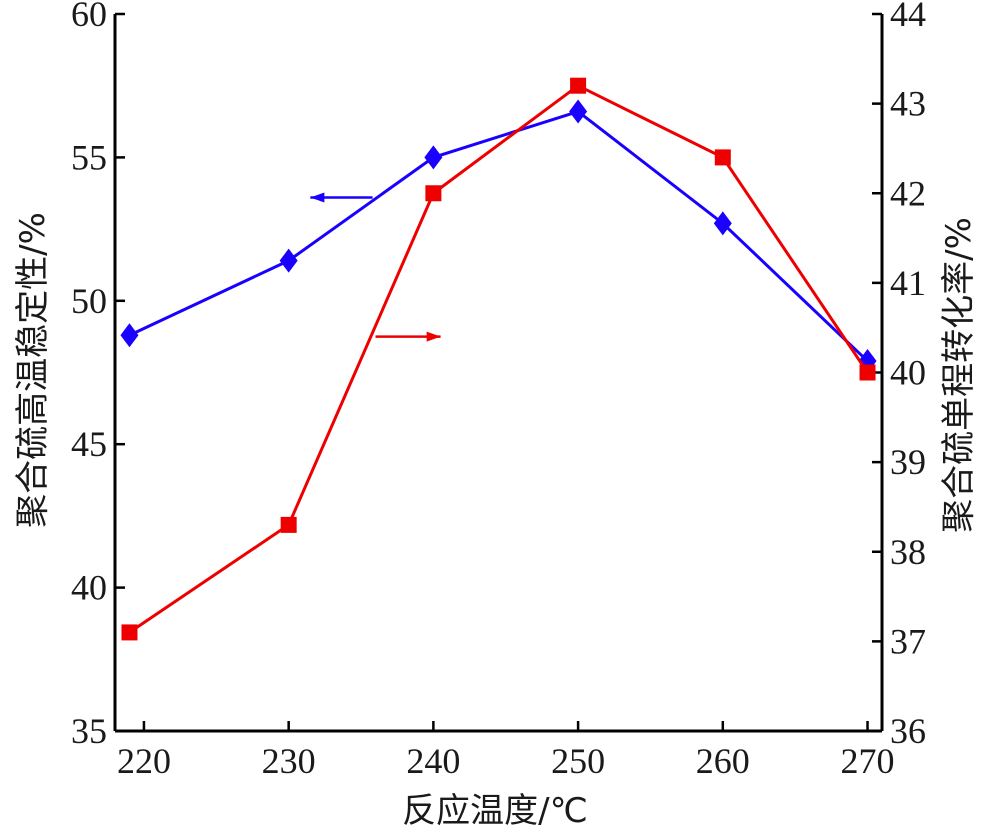 The width and height of the screenshot is (1000, 833). I want to click on annotation-arrow-left, so click(341, 197).